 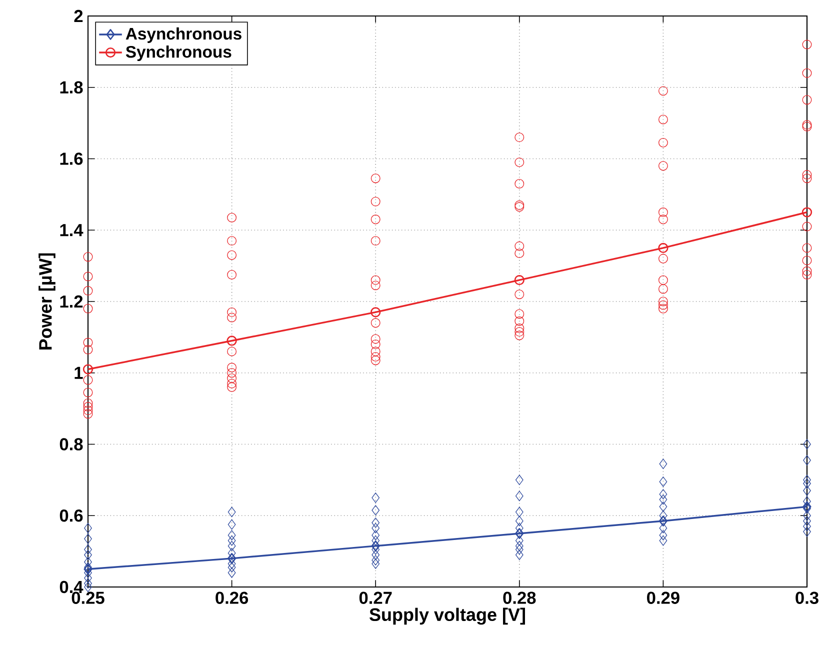 I want to click on y-tick-label: 1.4, so click(x=72, y=230).